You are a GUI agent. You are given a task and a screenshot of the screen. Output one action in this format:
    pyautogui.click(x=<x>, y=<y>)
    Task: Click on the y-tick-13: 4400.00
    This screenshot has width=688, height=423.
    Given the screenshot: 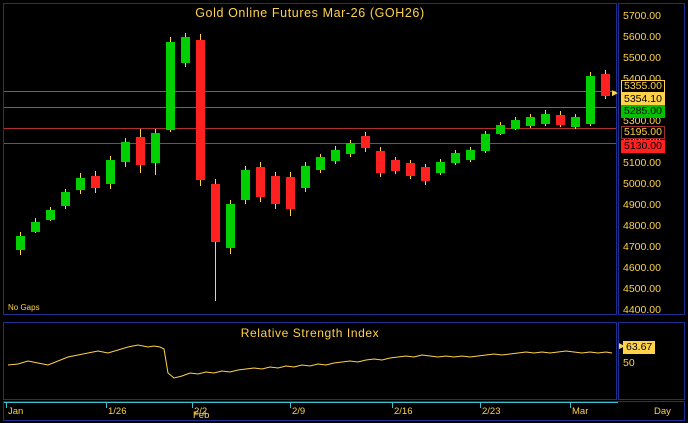 What is the action you would take?
    pyautogui.click(x=642, y=310)
    